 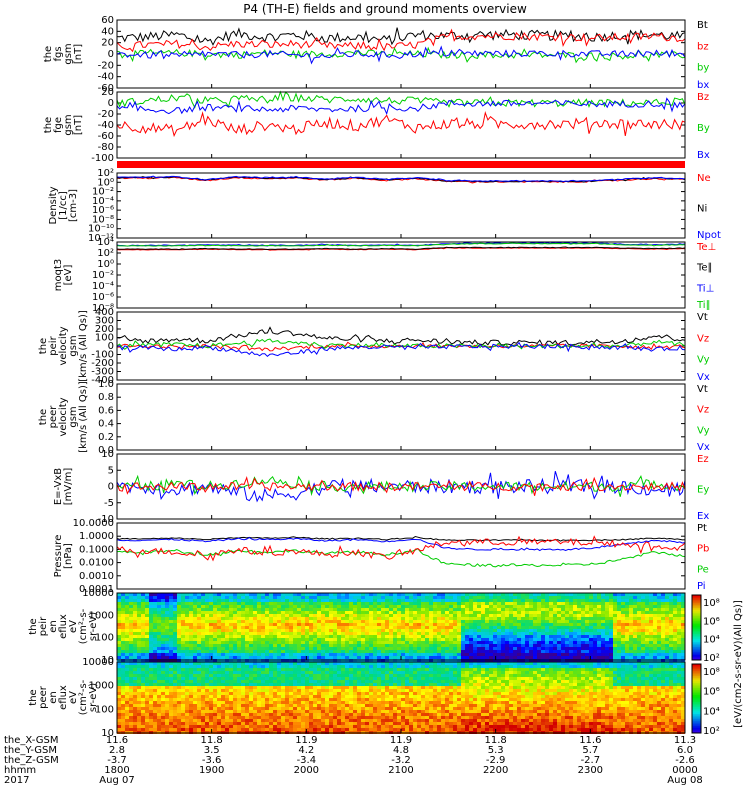 What do you see at coordinates (106, 519) in the screenshot?
I see `y-tick-label: -10` at bounding box center [106, 519].